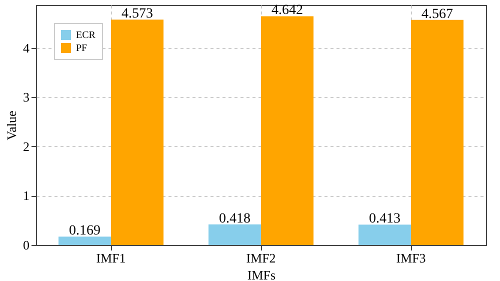 The image size is (500, 281). What do you see at coordinates (82, 48) in the screenshot?
I see `legend-label: PF` at bounding box center [82, 48].